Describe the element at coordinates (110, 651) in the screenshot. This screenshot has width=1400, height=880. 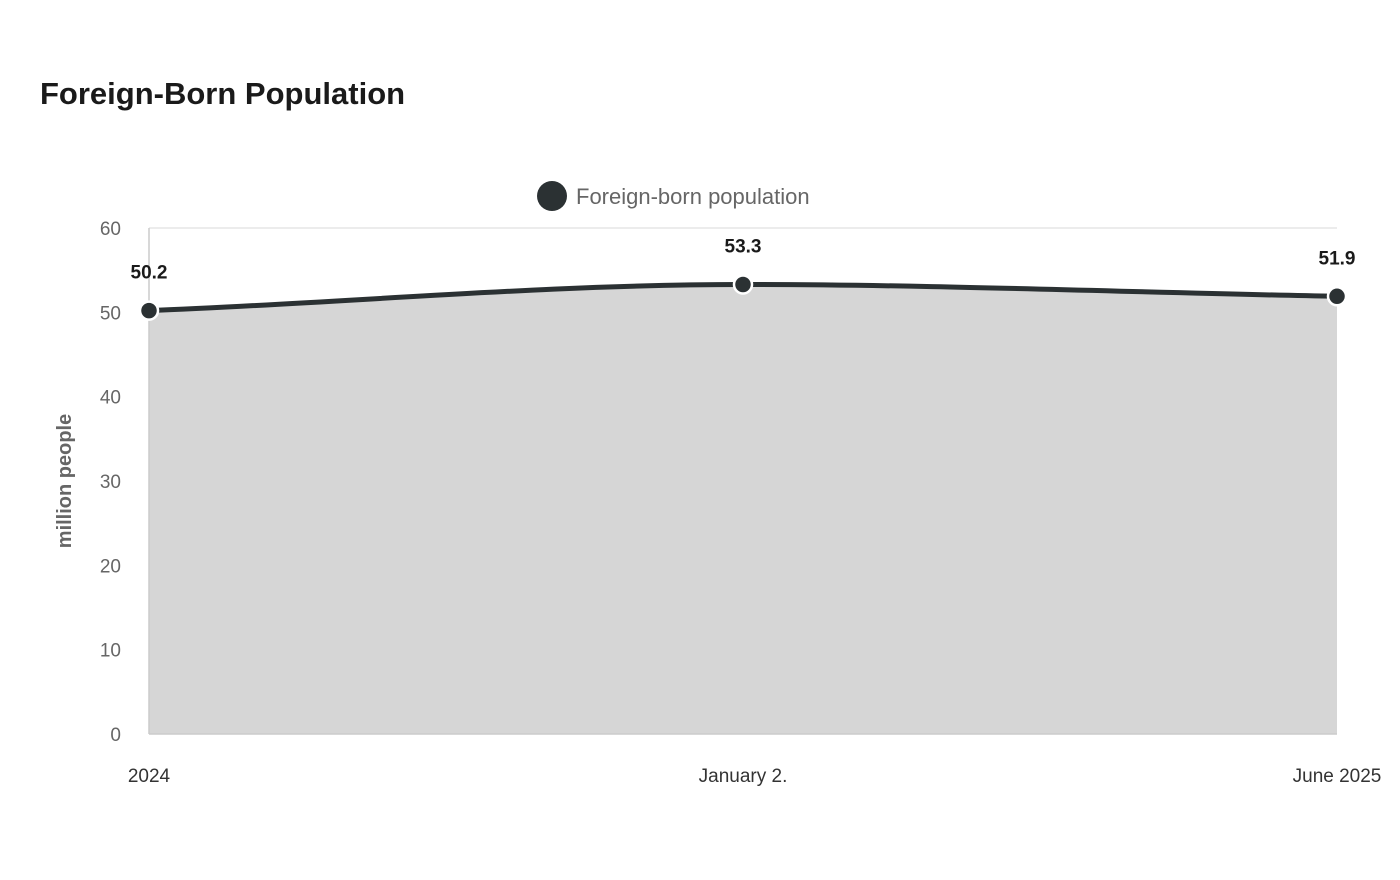
I see `y-tick-label: 10` at that location.